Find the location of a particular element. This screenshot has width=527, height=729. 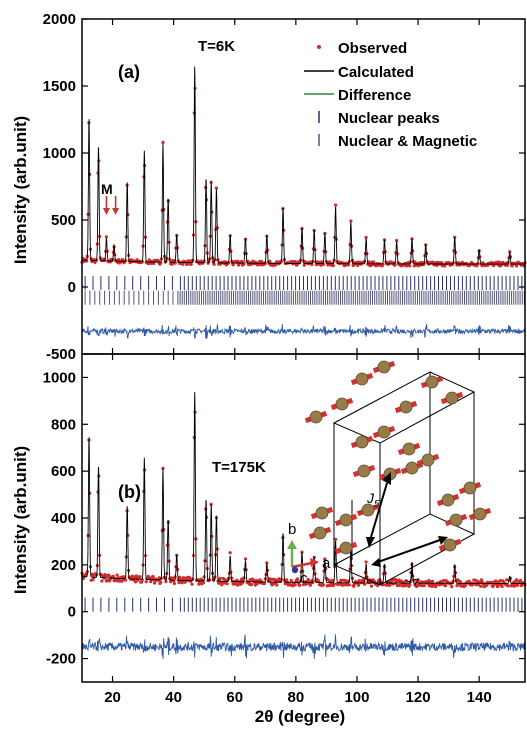

j5-arrow-head-top is located at coordinates (386, 478).